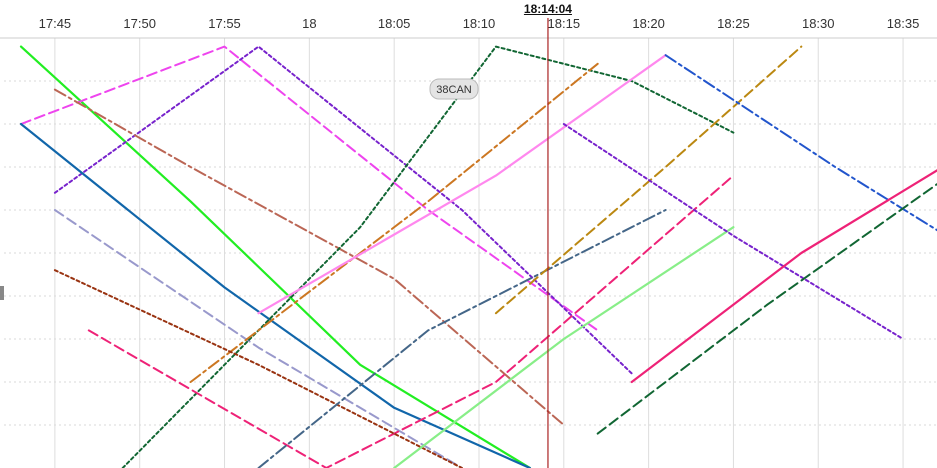 This screenshot has height=468, width=937. Describe the element at coordinates (800, 143) in the screenshot. I see `trip-line` at that location.